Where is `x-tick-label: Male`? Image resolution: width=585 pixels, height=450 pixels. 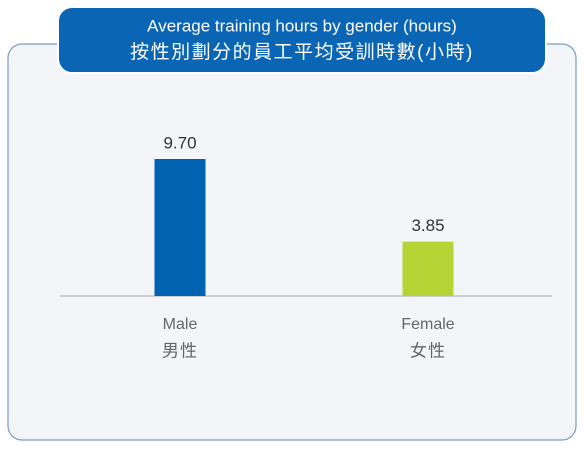 x-tick-label: Male is located at coordinates (180, 324).